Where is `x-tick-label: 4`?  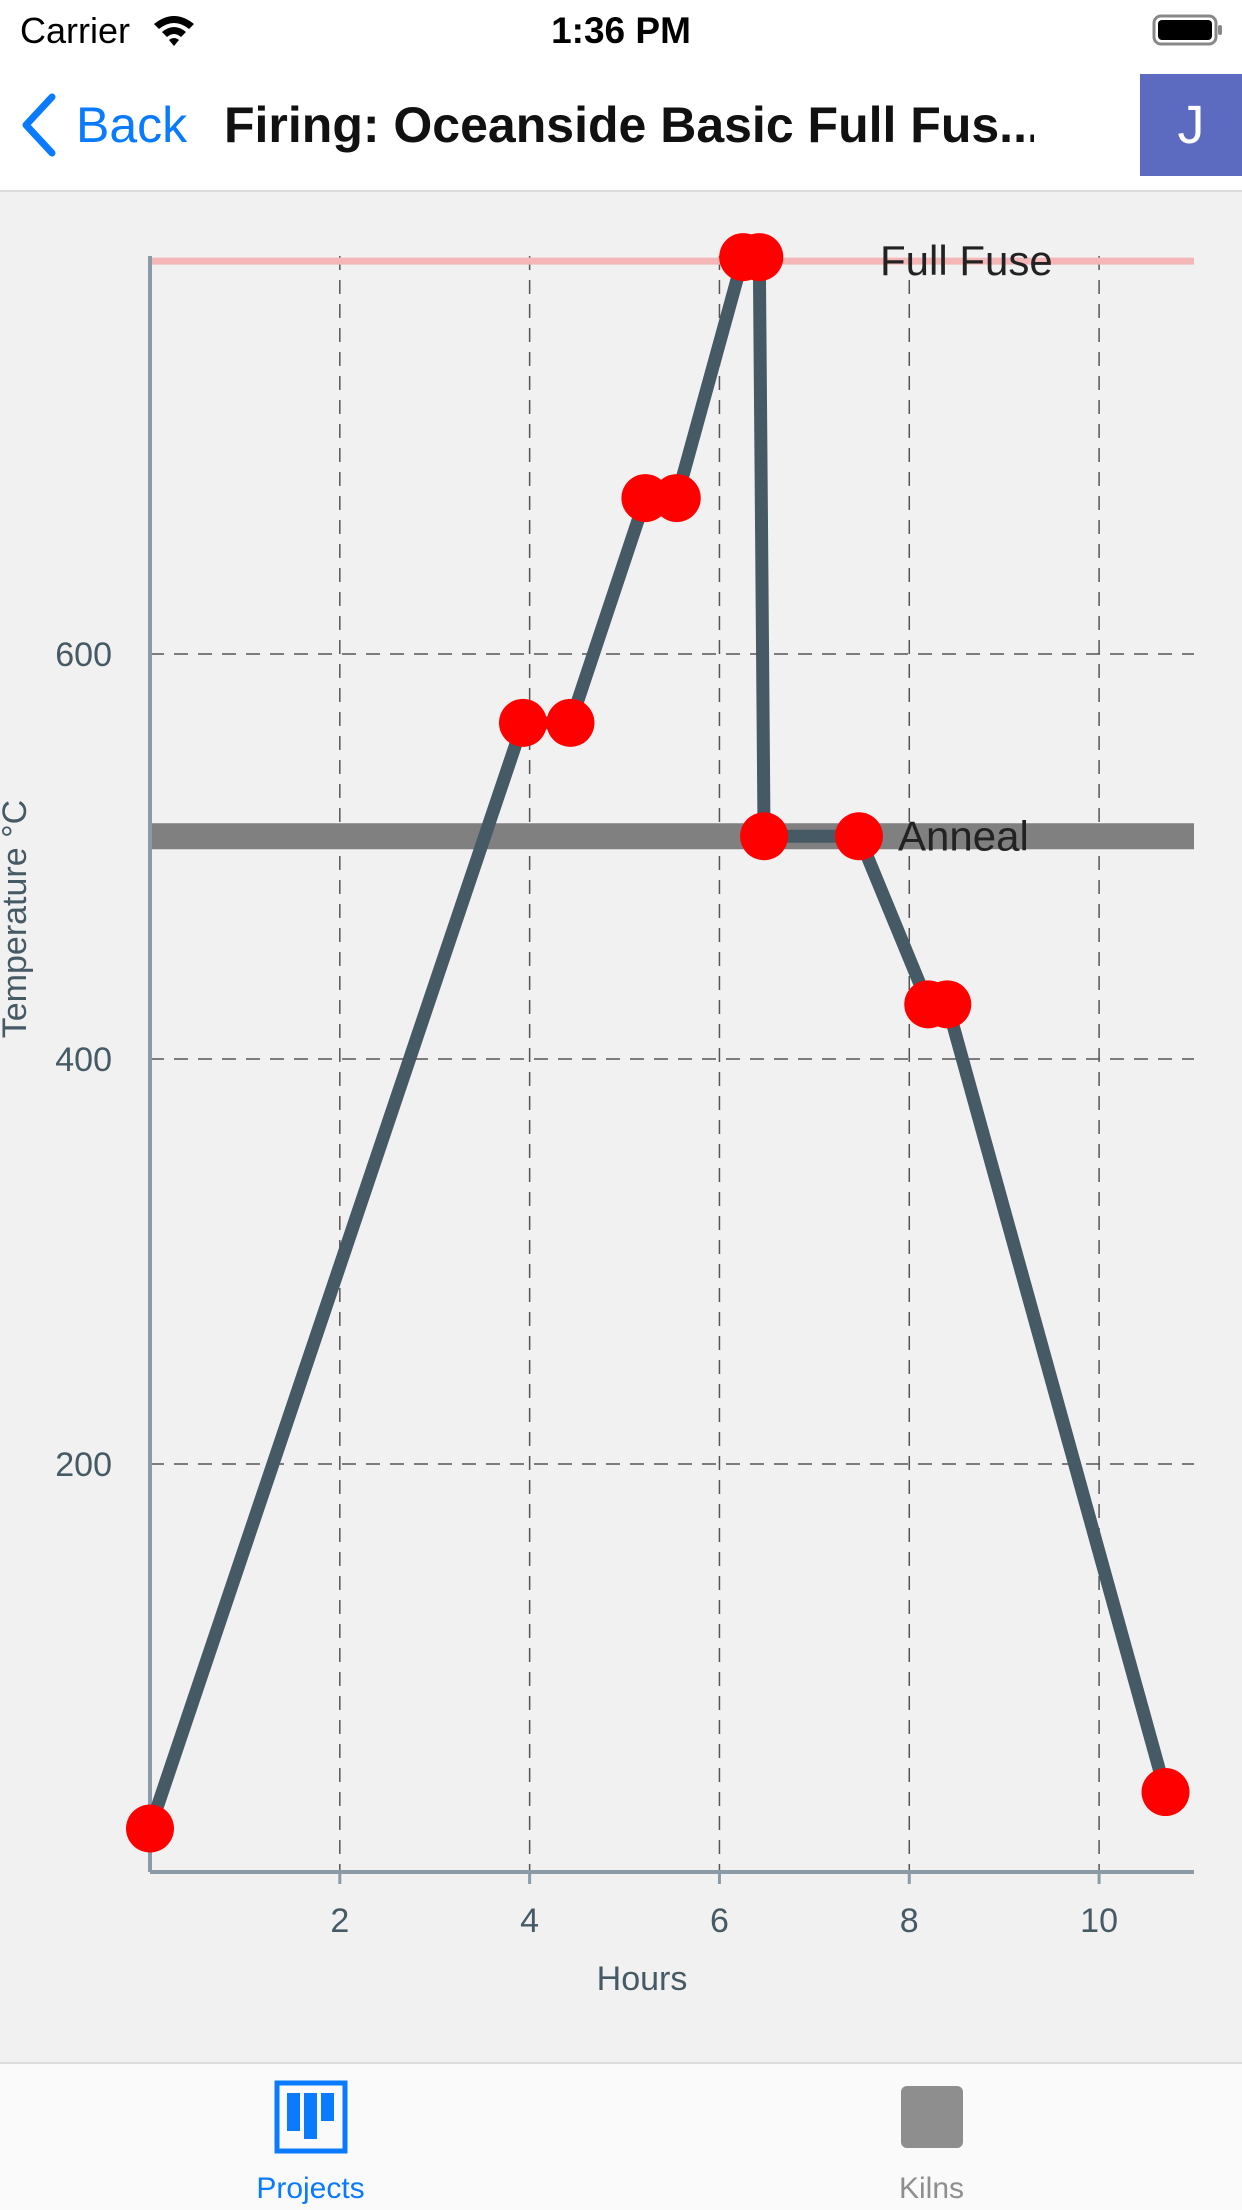
x-tick-label: 4 is located at coordinates (529, 1921).